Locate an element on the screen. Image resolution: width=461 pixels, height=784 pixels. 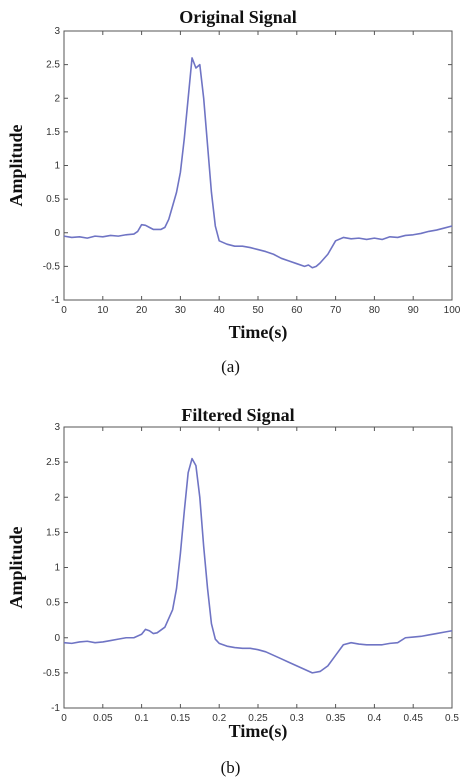
x-tick-label-b: 0.2 is located at coordinates (219, 718).